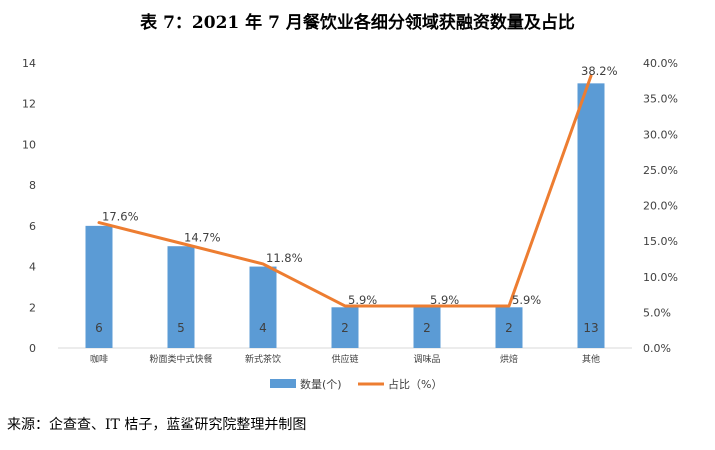 The image size is (715, 450). Describe the element at coordinates (415, 384) in the screenshot. I see `legend-label-line: 占比（%）` at that location.